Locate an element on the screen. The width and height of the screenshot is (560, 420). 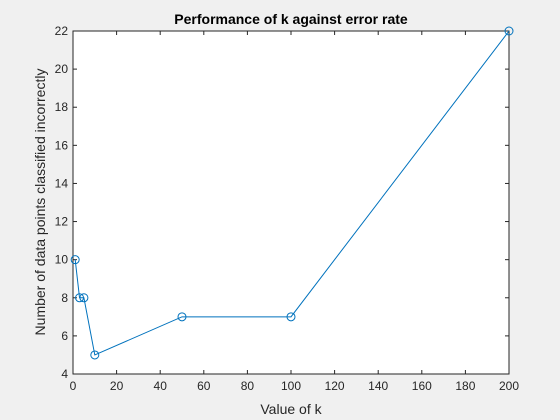
x-axis-label: Value of k is located at coordinates (291, 409).